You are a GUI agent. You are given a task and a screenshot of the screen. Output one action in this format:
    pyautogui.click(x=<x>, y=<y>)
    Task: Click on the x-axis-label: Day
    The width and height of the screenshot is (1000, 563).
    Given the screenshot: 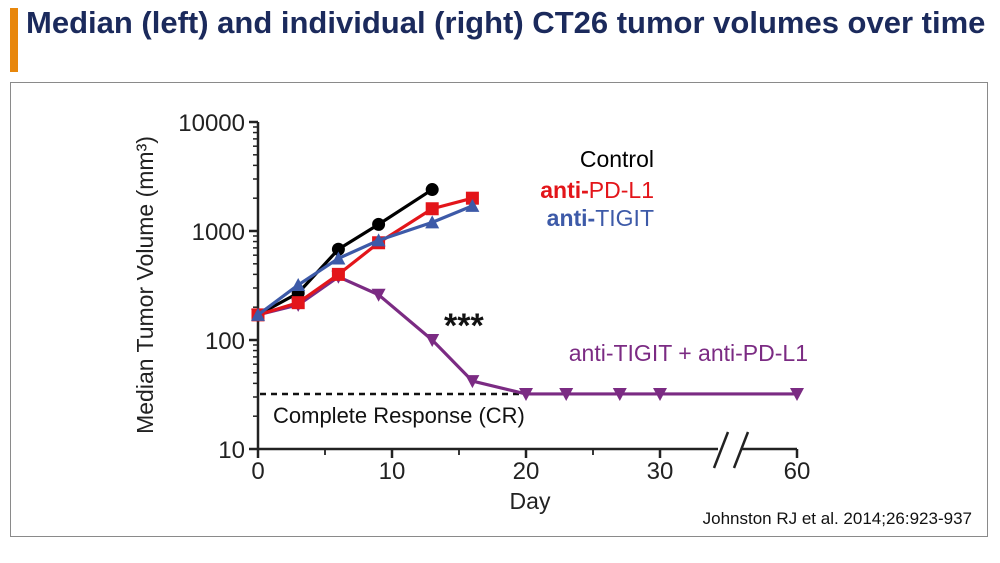 What is the action you would take?
    pyautogui.click(x=530, y=501)
    